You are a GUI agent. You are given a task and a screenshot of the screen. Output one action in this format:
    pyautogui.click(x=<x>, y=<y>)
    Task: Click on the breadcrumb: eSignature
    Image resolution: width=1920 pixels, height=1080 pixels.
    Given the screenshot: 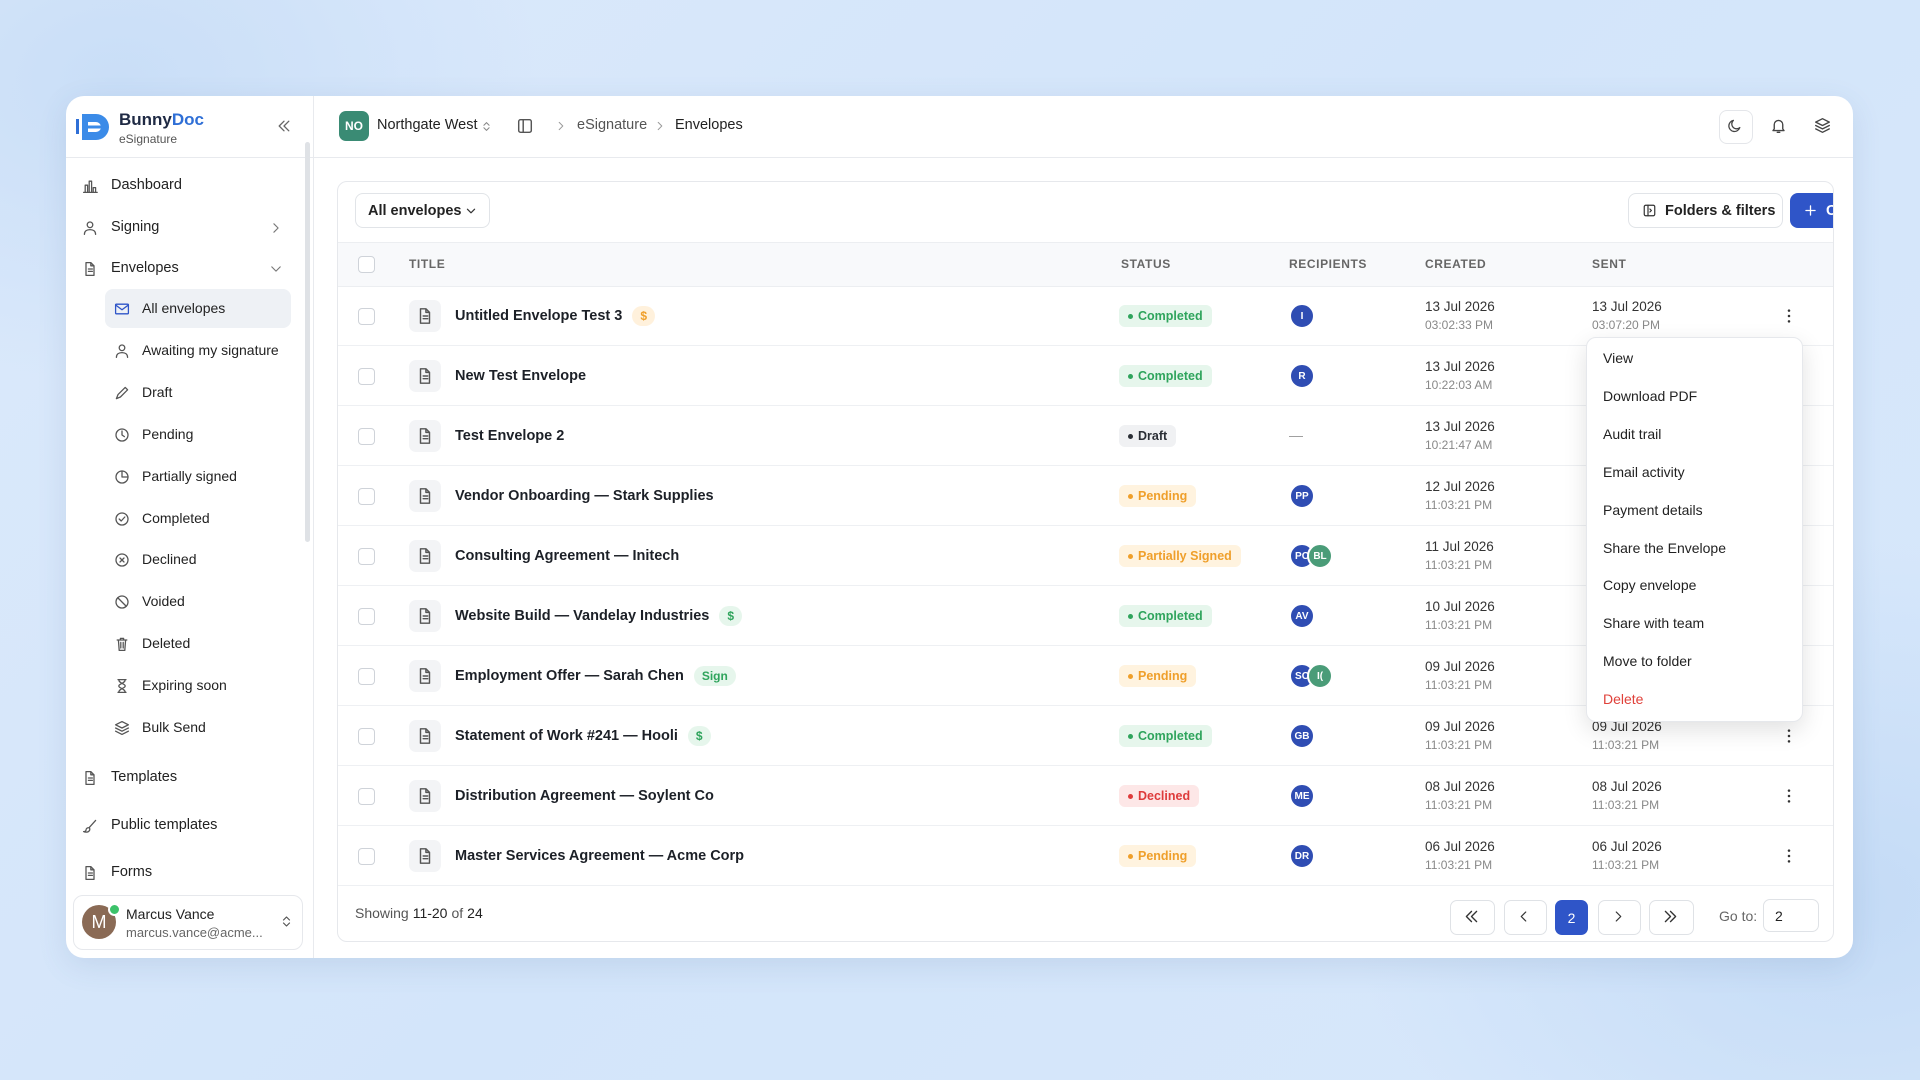 What is the action you would take?
    pyautogui.click(x=612, y=125)
    